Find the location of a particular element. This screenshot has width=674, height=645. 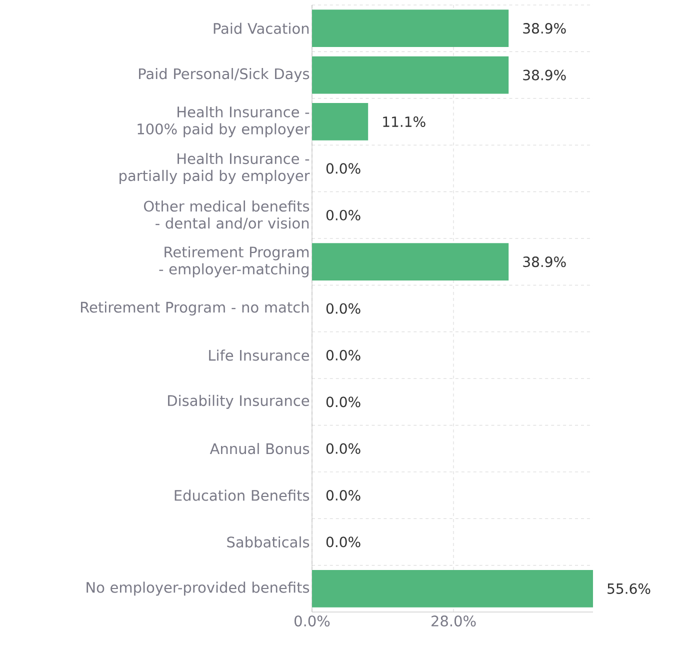

y-tick-label: Paid Personal/Sick Days is located at coordinates (224, 75).